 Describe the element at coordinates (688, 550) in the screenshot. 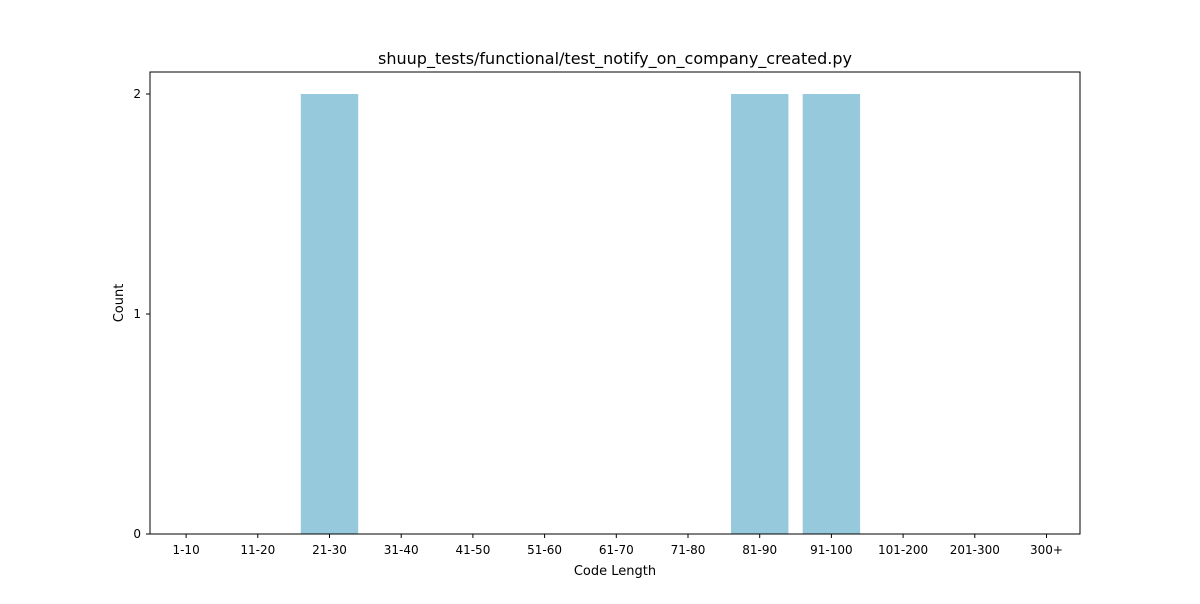

I see `x-tick-label: 71-80` at that location.